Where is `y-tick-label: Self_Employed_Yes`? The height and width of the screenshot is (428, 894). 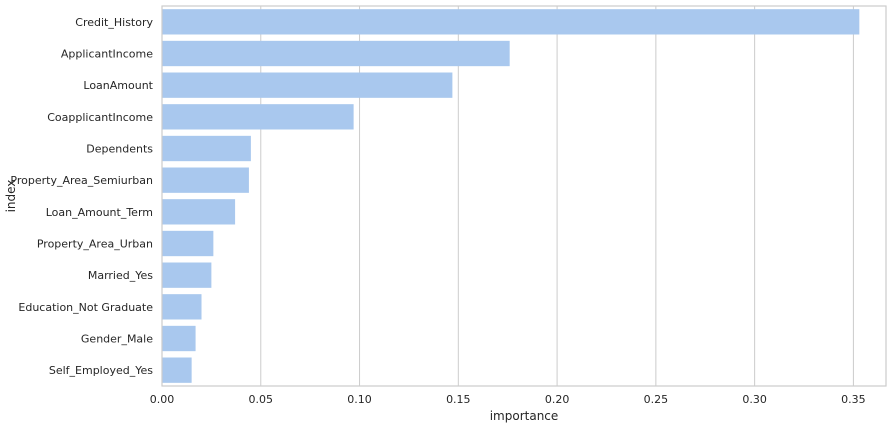 y-tick-label: Self_Employed_Yes is located at coordinates (101, 370).